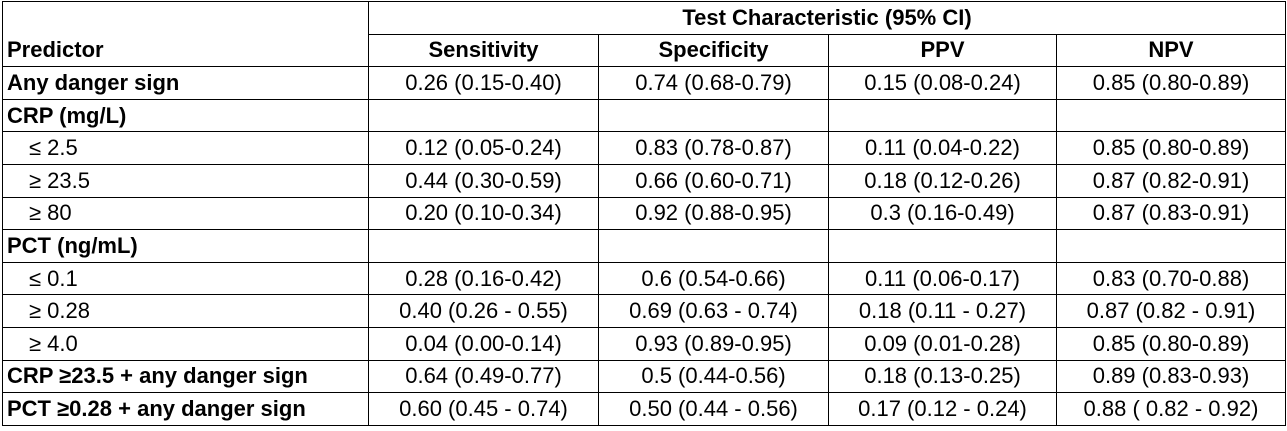 This screenshot has width=1287, height=431. Describe the element at coordinates (827, 18) in the screenshot. I see `group-title: Test Characteristic (95% CI)` at that location.